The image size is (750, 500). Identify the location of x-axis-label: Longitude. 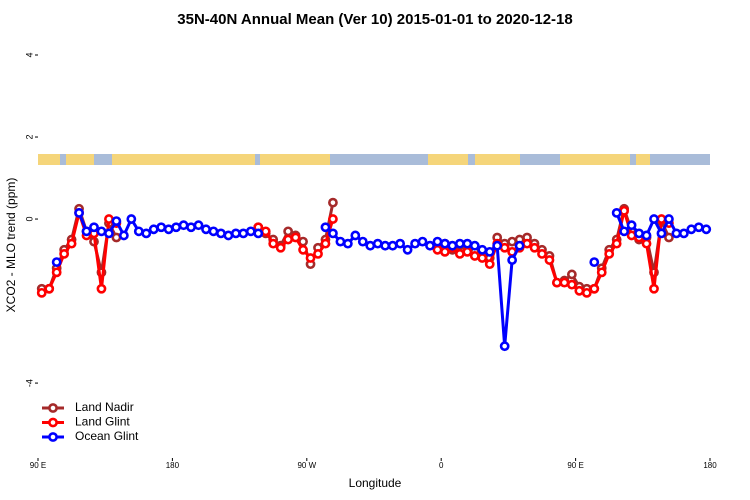
(375, 483).